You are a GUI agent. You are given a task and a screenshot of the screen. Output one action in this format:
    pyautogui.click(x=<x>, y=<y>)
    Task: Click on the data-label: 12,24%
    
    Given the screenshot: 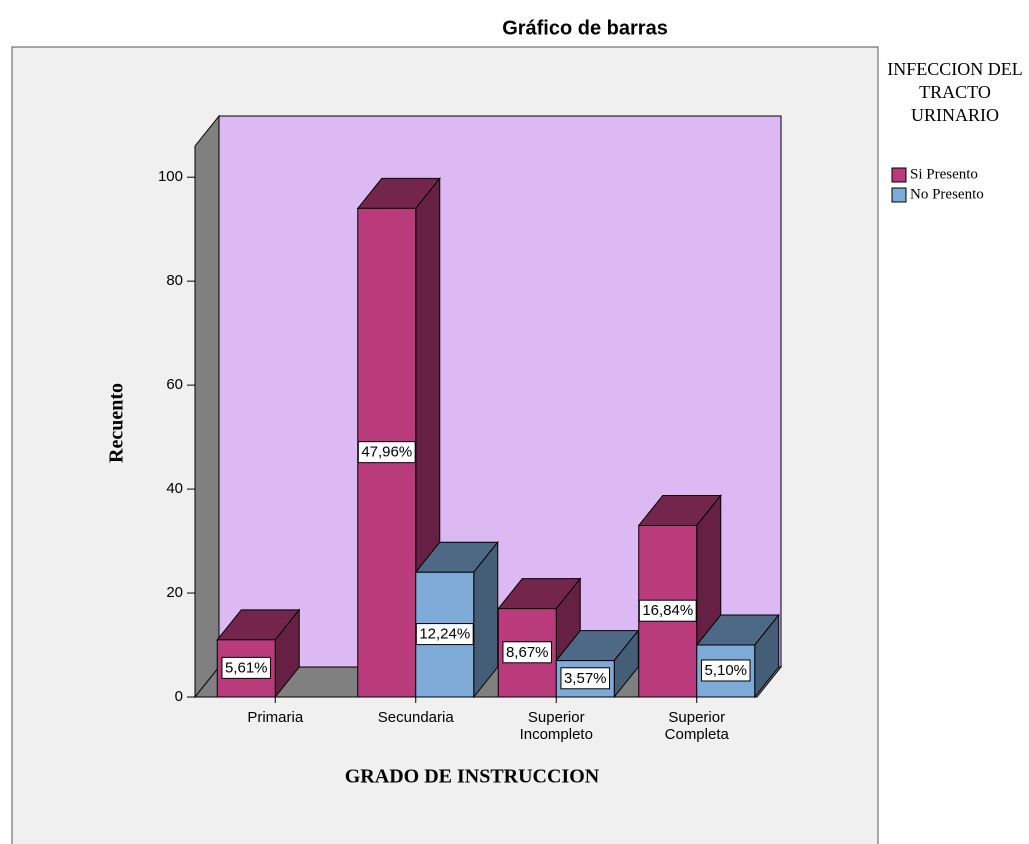 What is the action you would take?
    pyautogui.click(x=444, y=634)
    